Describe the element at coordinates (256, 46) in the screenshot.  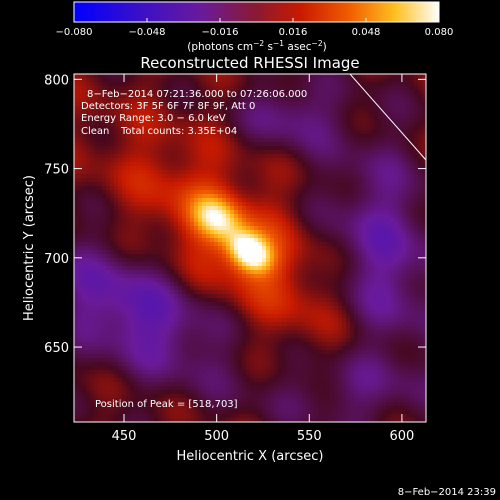
I see `colorbar-unit-label: (photons cm−2 s−1 asec−2)` at that location.